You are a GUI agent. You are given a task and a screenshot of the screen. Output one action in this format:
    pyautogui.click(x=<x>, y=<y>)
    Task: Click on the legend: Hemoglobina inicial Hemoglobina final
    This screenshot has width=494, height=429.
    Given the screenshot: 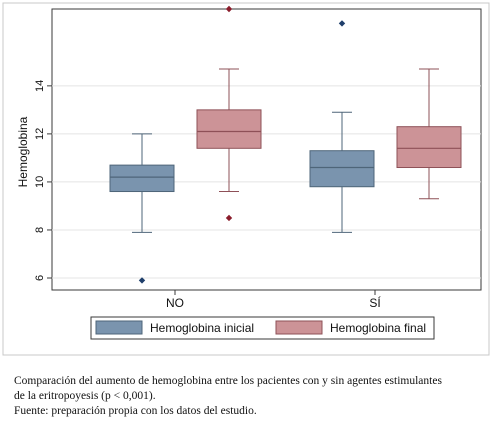 What is the action you would take?
    pyautogui.click(x=262, y=328)
    